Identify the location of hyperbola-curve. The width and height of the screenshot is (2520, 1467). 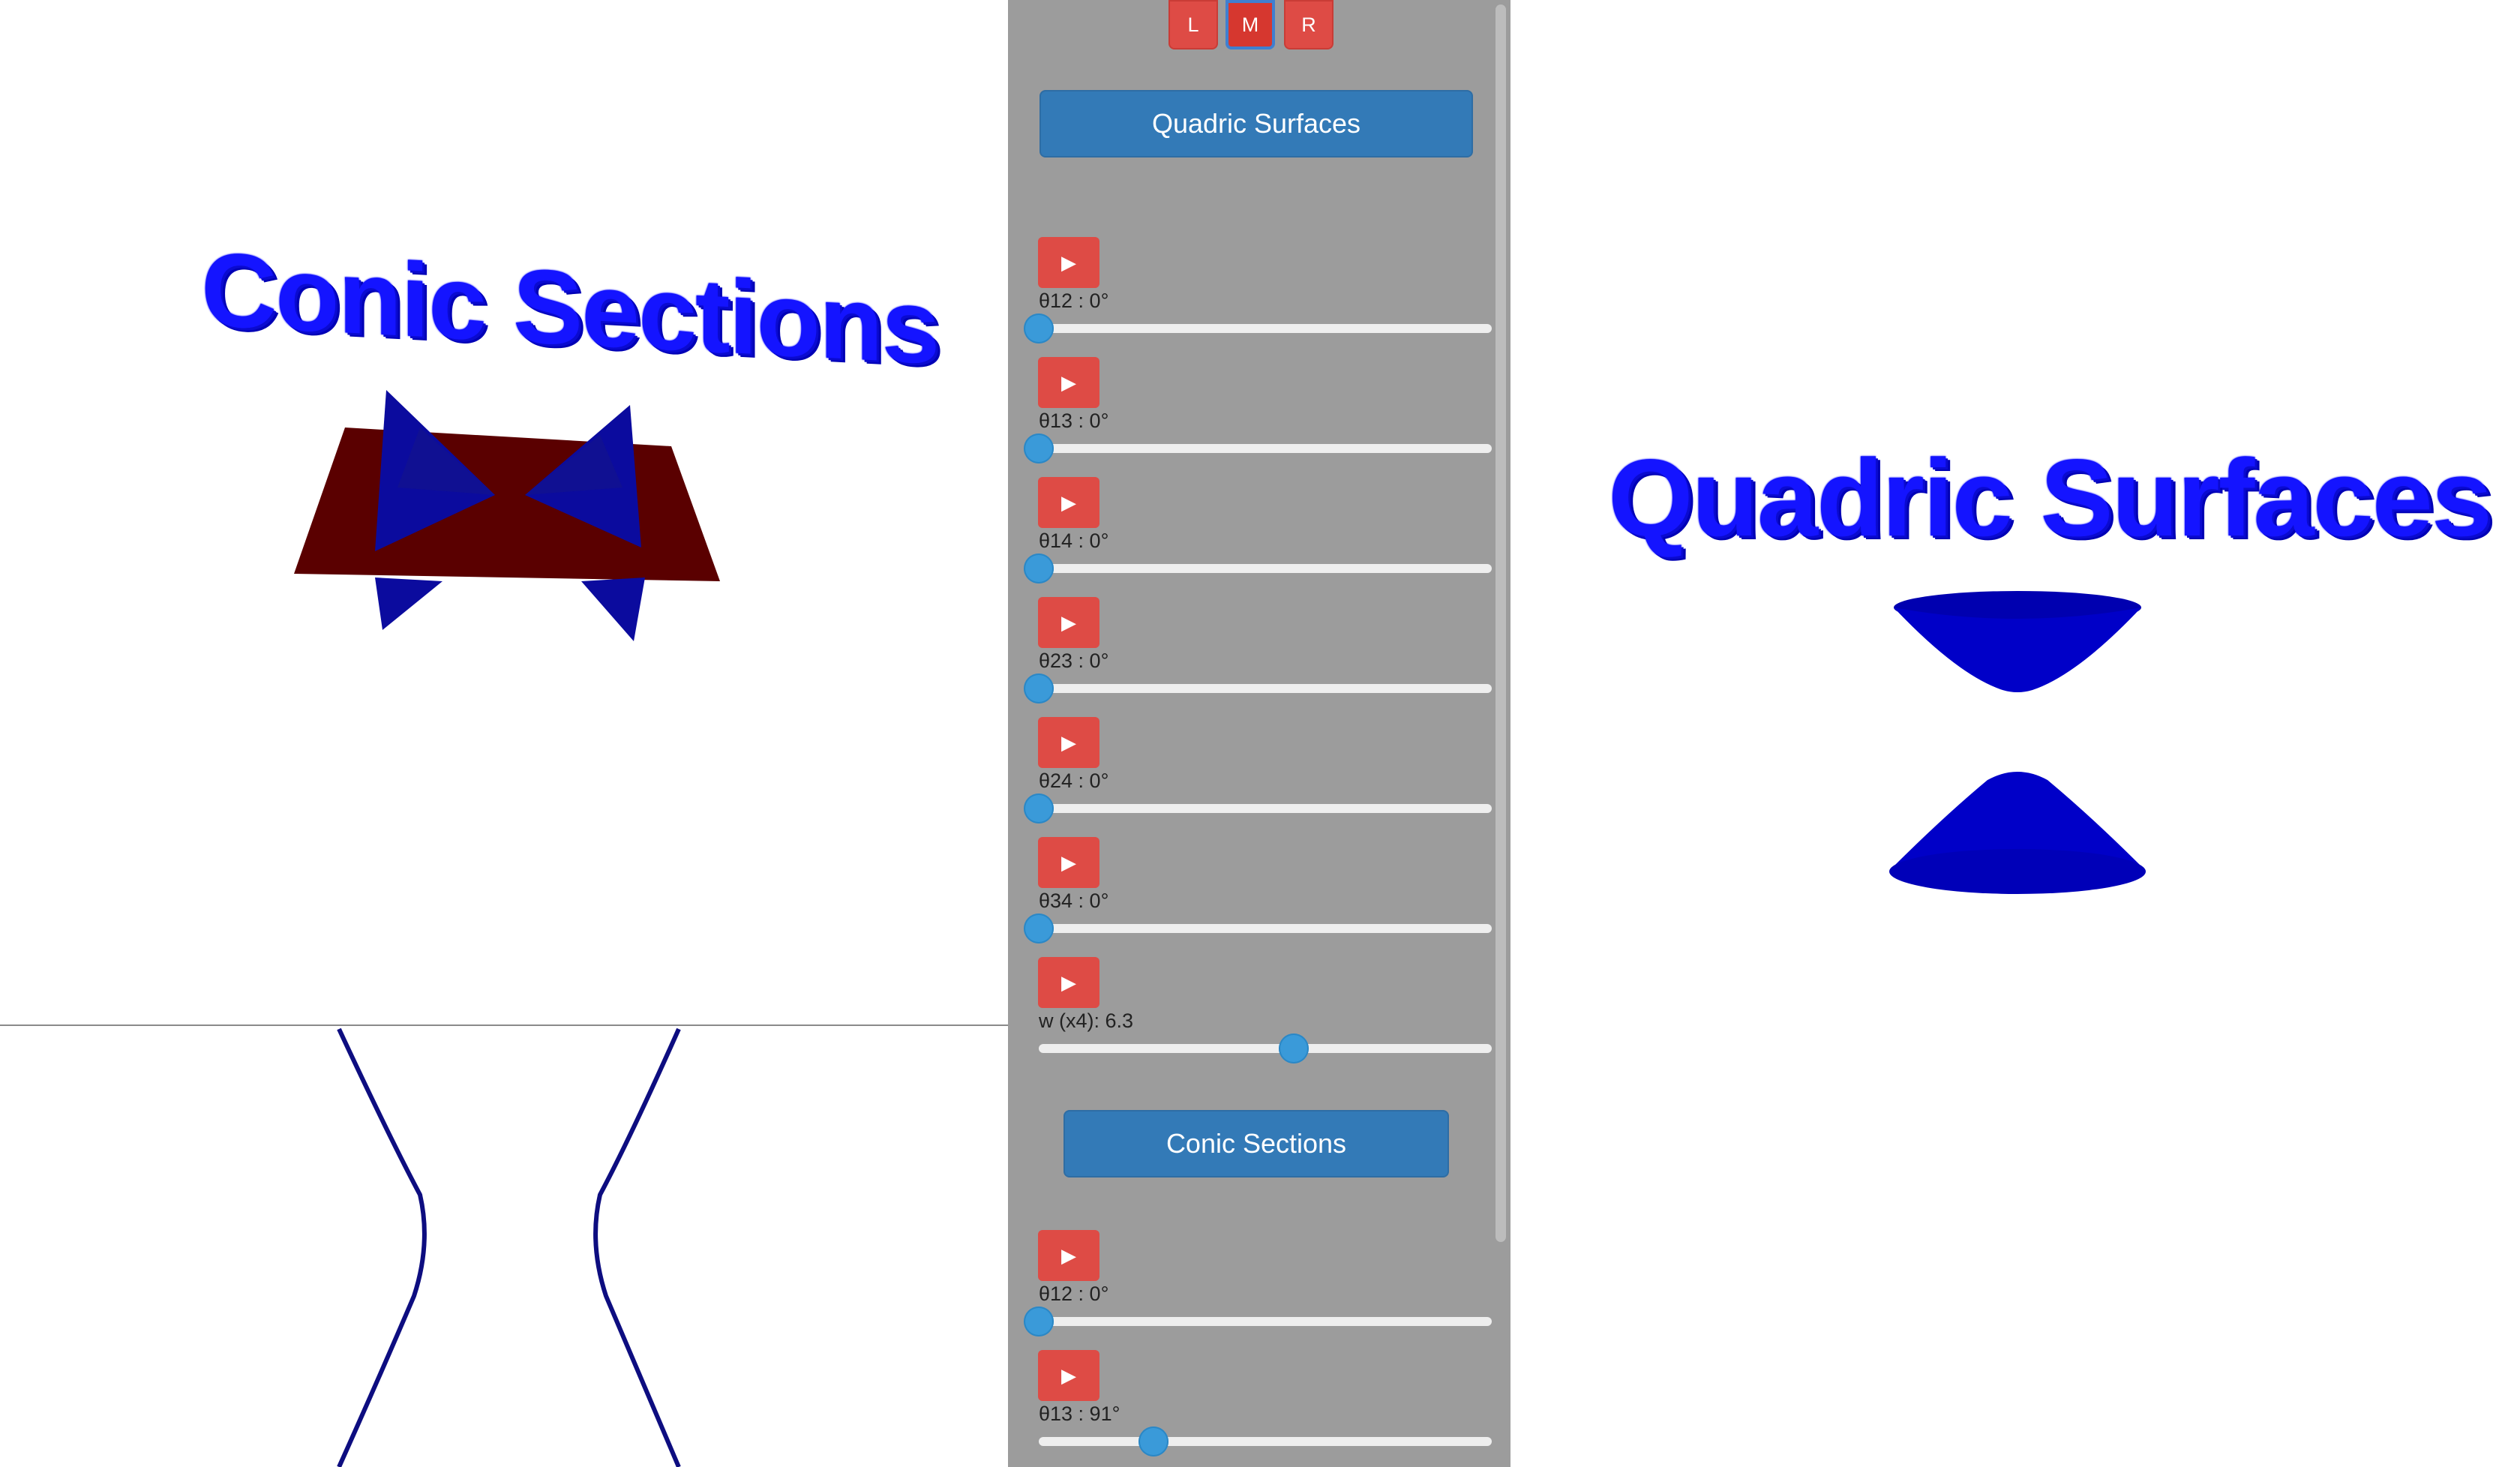
(509, 1247).